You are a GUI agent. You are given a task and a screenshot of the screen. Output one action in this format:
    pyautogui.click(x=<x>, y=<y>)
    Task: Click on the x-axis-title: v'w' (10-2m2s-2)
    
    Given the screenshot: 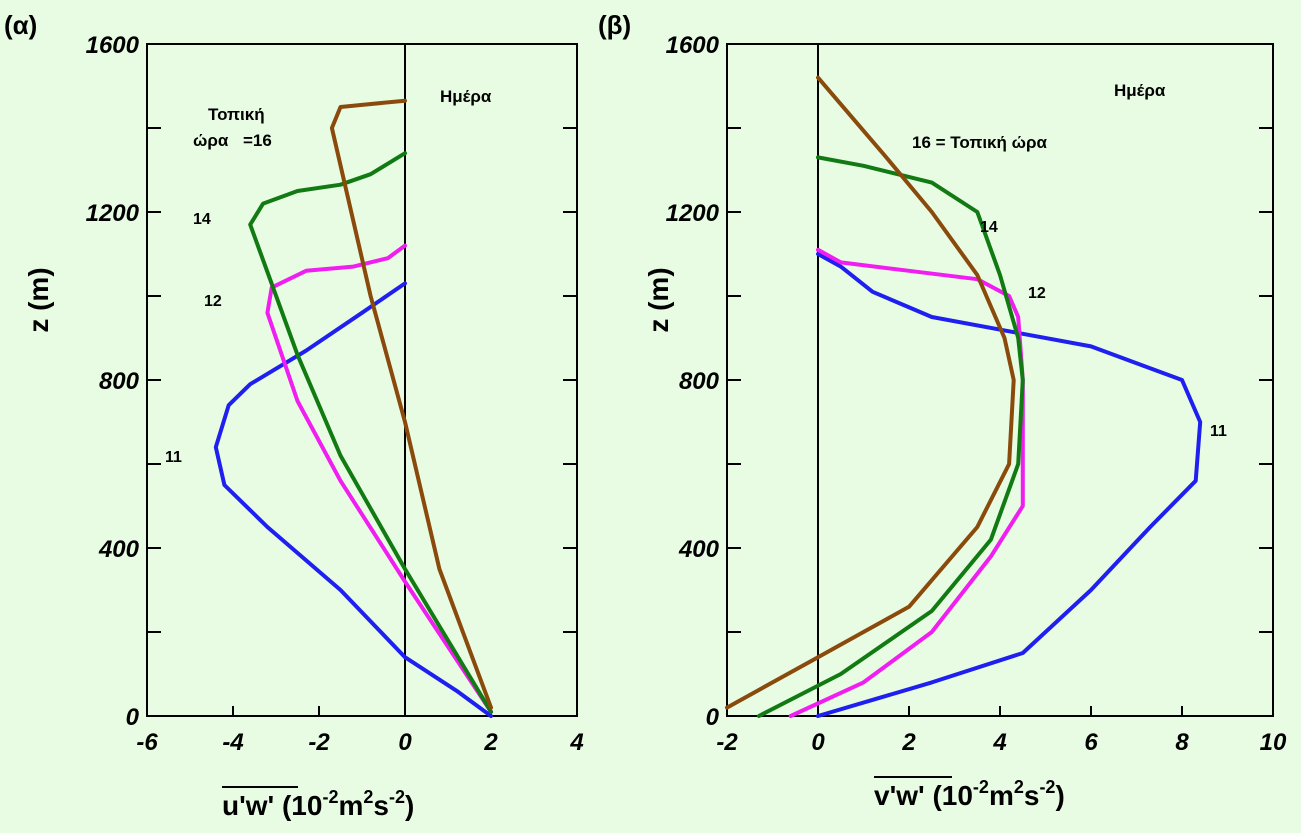 What is the action you would take?
    pyautogui.click(x=969, y=794)
    